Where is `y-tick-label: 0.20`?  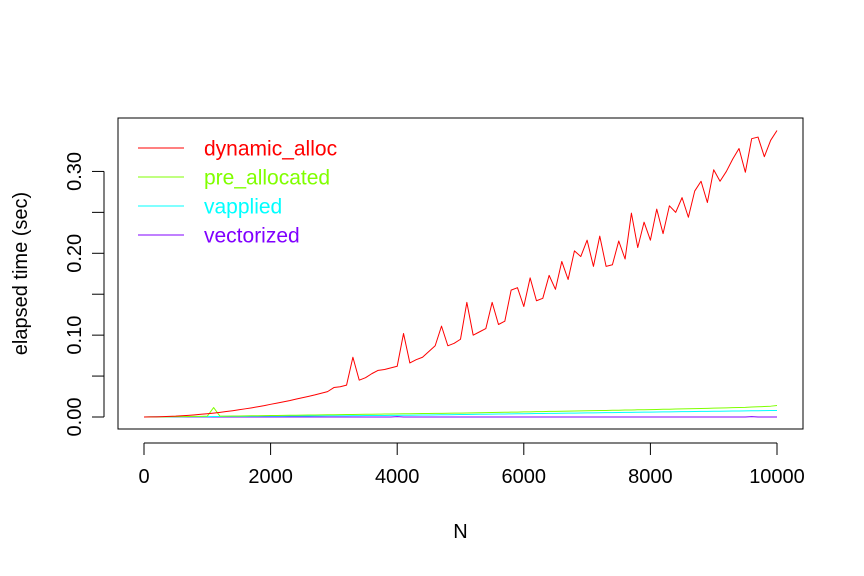
y-tick-label: 0.20 is located at coordinates (75, 253).